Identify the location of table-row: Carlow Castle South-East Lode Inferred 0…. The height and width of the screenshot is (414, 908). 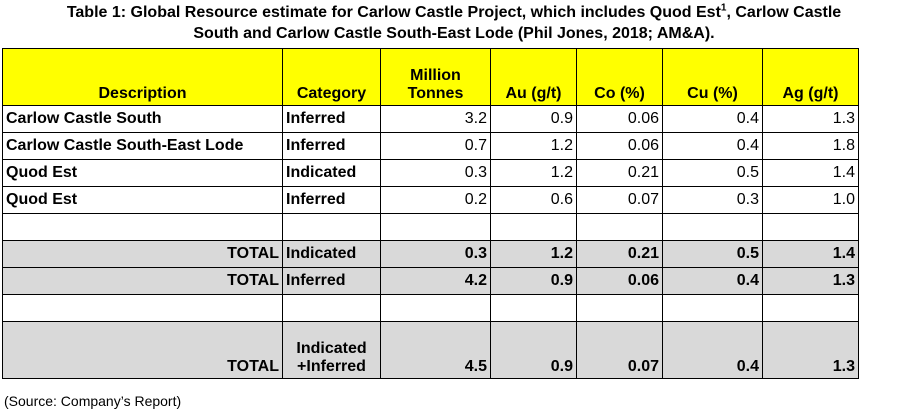
(430, 146).